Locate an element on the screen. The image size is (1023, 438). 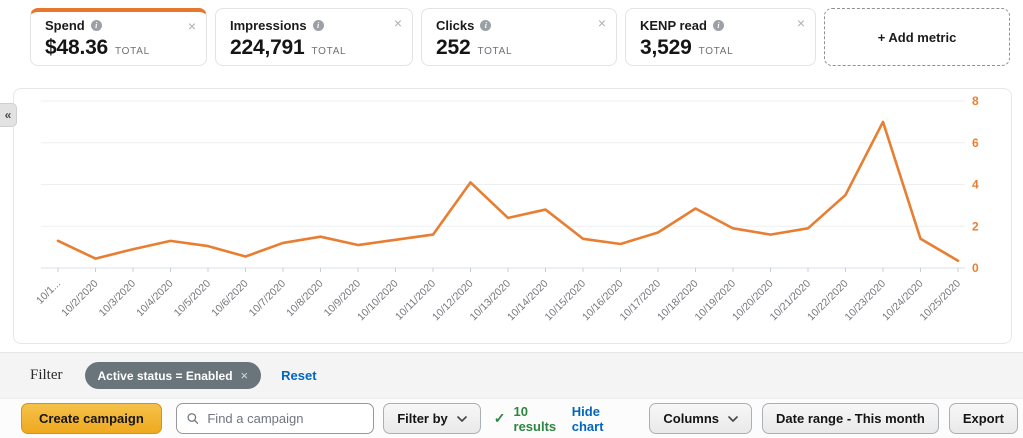
search-input is located at coordinates (284, 418).